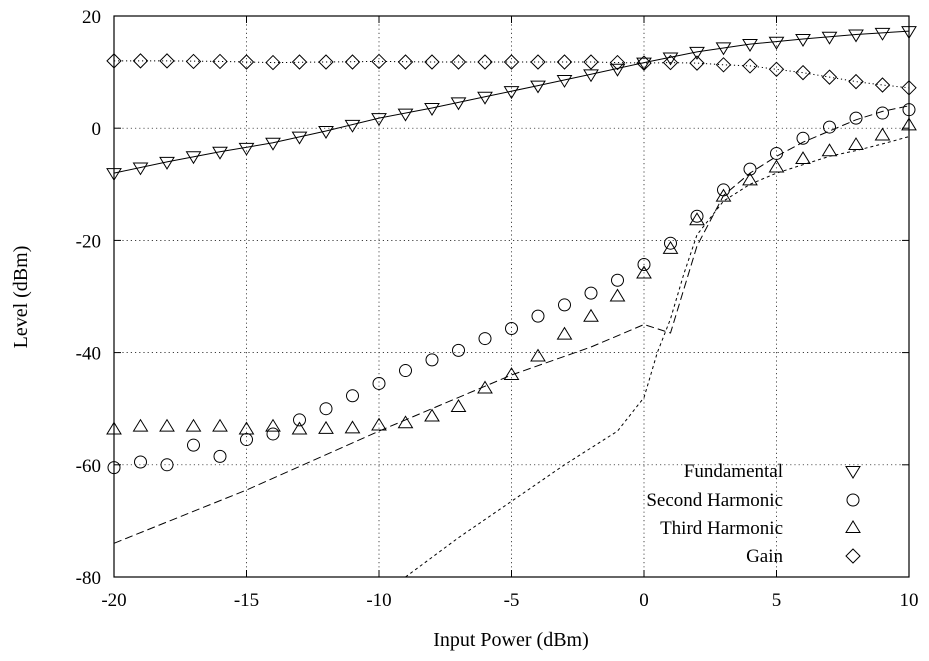 The height and width of the screenshot is (661, 929). I want to click on x-axis-label: Input Power (dBm), so click(511, 640).